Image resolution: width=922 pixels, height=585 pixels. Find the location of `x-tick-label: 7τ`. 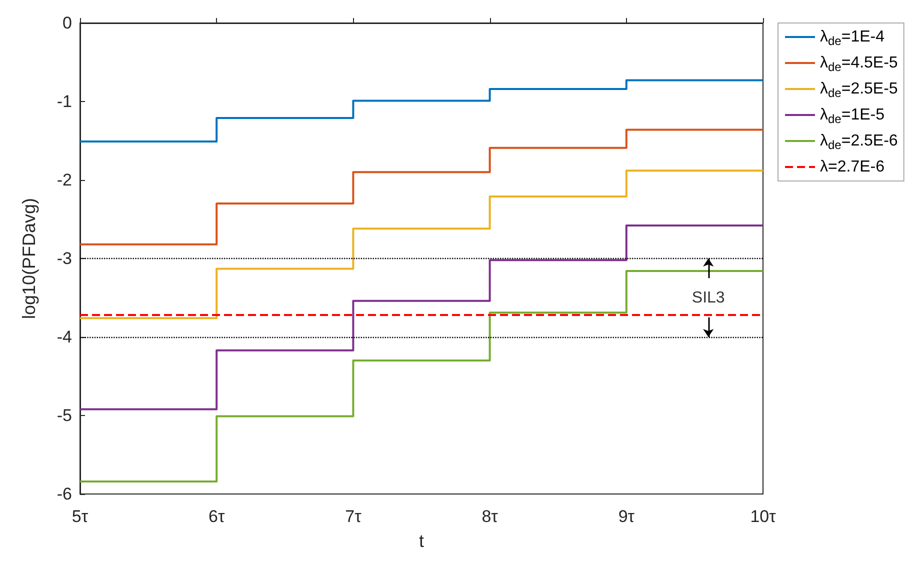

x-tick-label: 7τ is located at coordinates (353, 516).